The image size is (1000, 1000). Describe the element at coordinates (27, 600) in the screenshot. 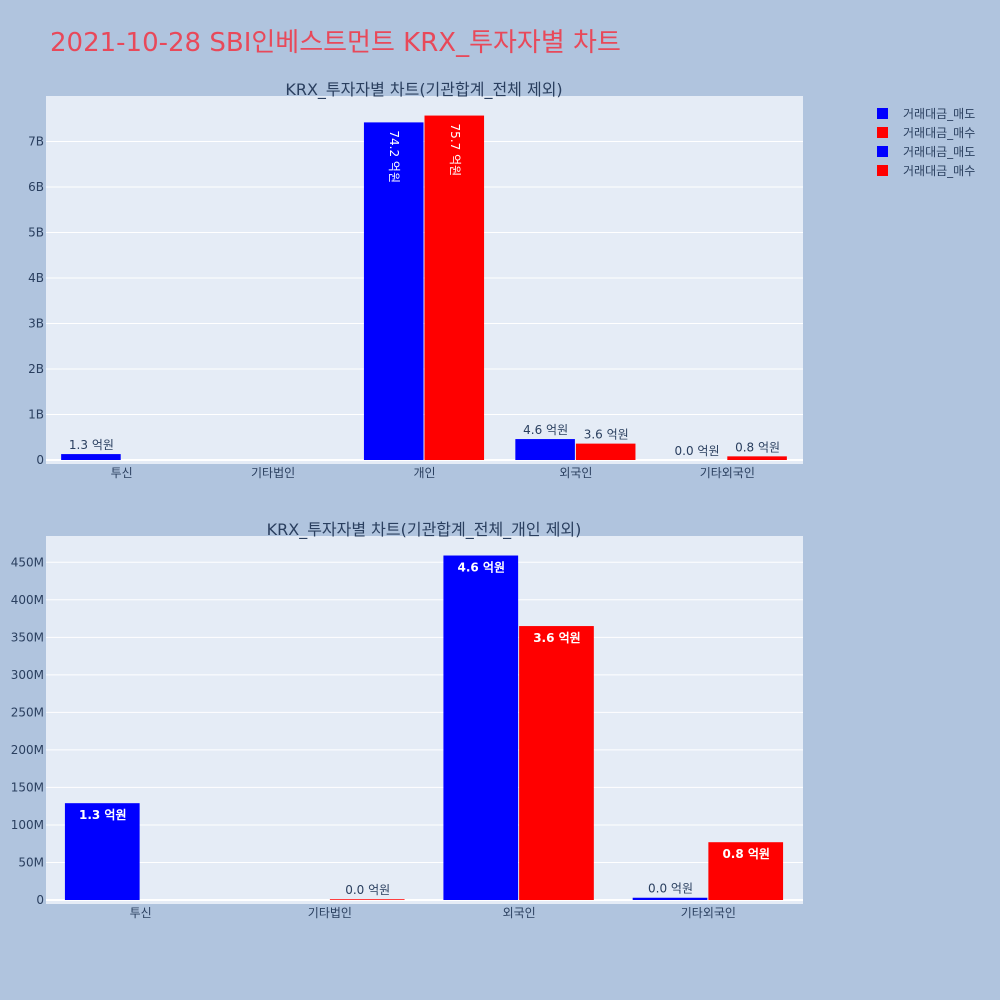

I see `y-tick-label: 400M` at that location.